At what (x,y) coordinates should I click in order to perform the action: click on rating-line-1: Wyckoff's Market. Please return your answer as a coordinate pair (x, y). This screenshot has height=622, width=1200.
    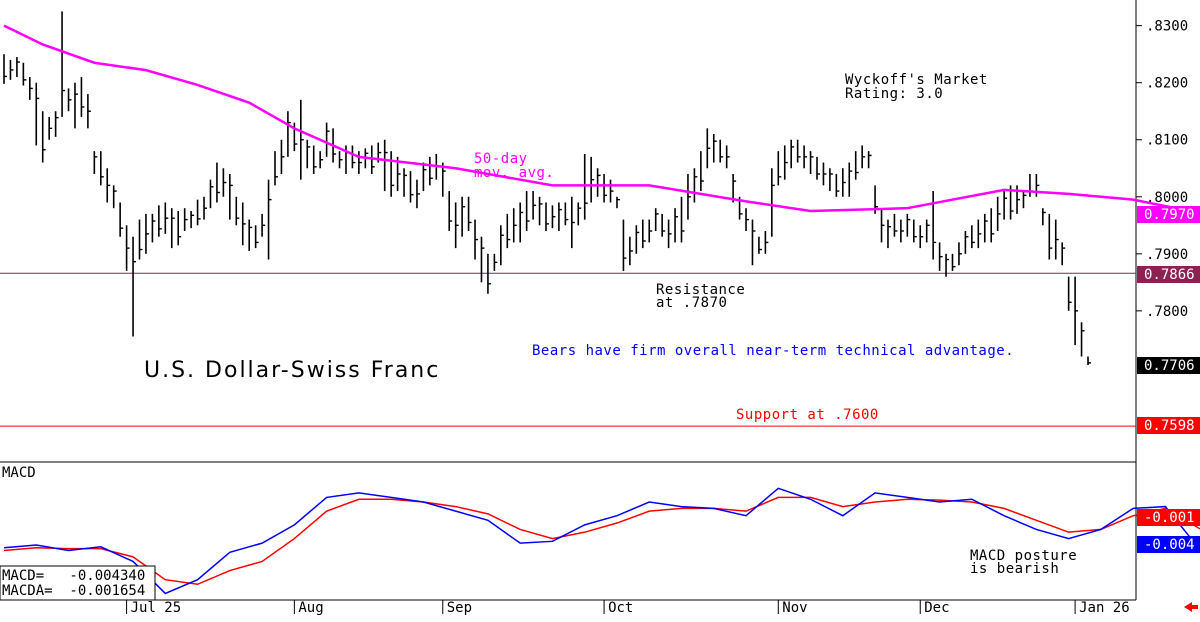
    Looking at the image, I should click on (916, 80).